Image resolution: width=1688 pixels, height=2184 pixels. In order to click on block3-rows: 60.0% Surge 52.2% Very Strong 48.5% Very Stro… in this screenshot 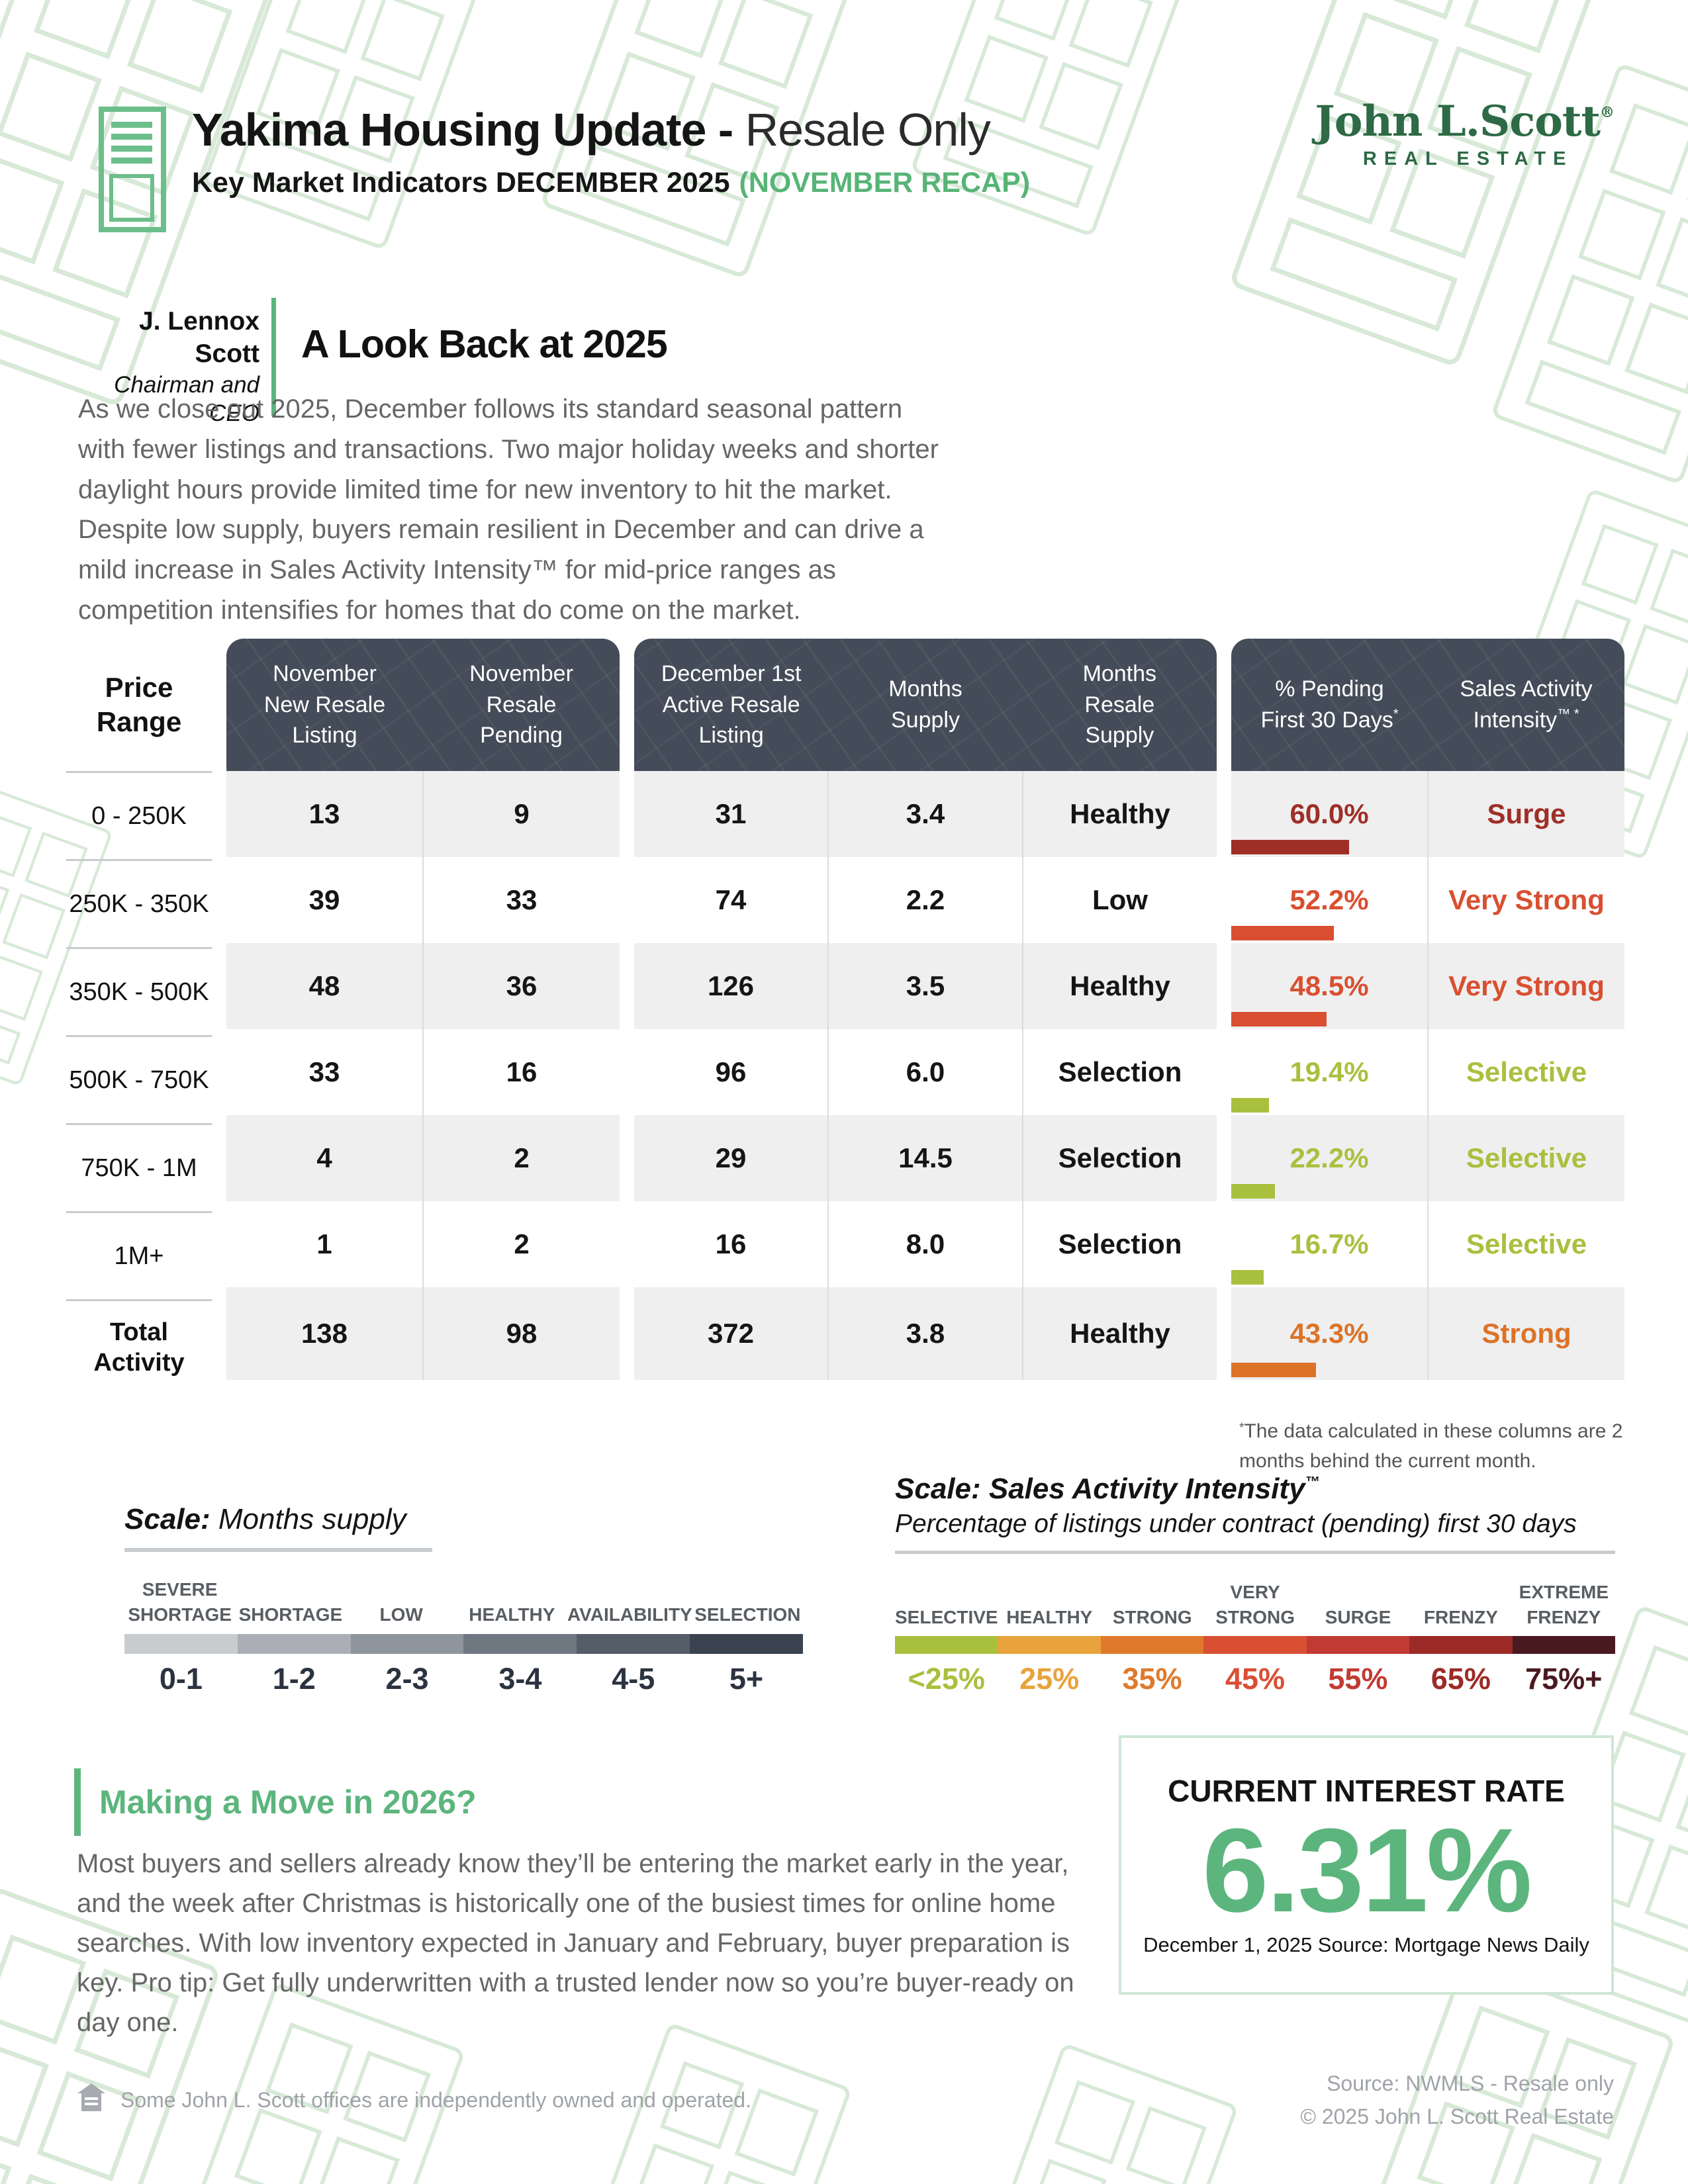, I will do `click(1427, 1075)`.